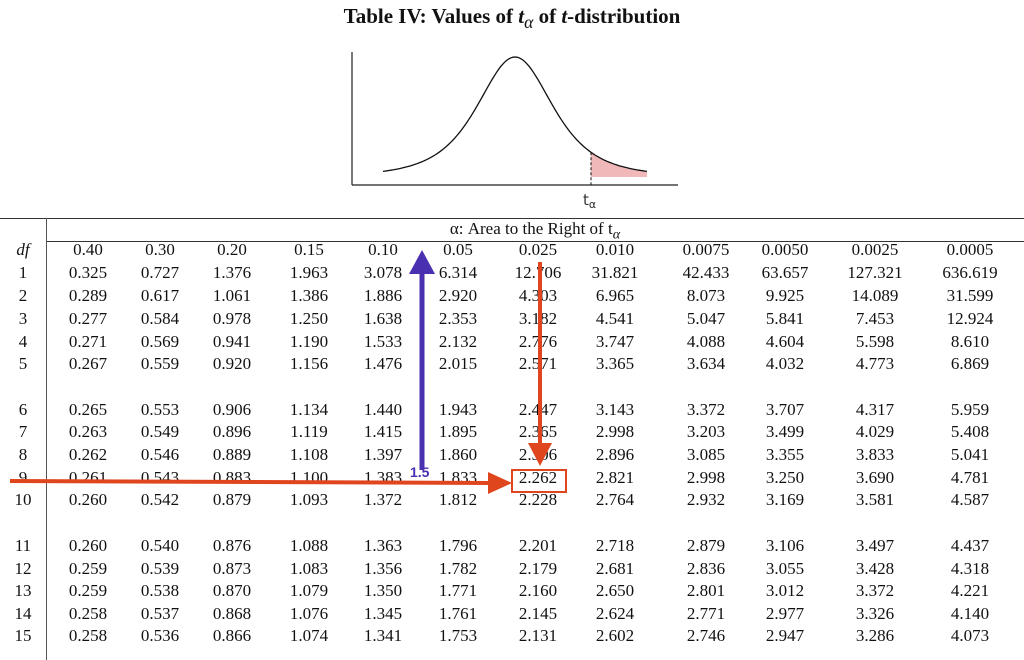 The width and height of the screenshot is (1024, 660). Describe the element at coordinates (383, 295) in the screenshot. I see `table-cell: 1.886` at that location.